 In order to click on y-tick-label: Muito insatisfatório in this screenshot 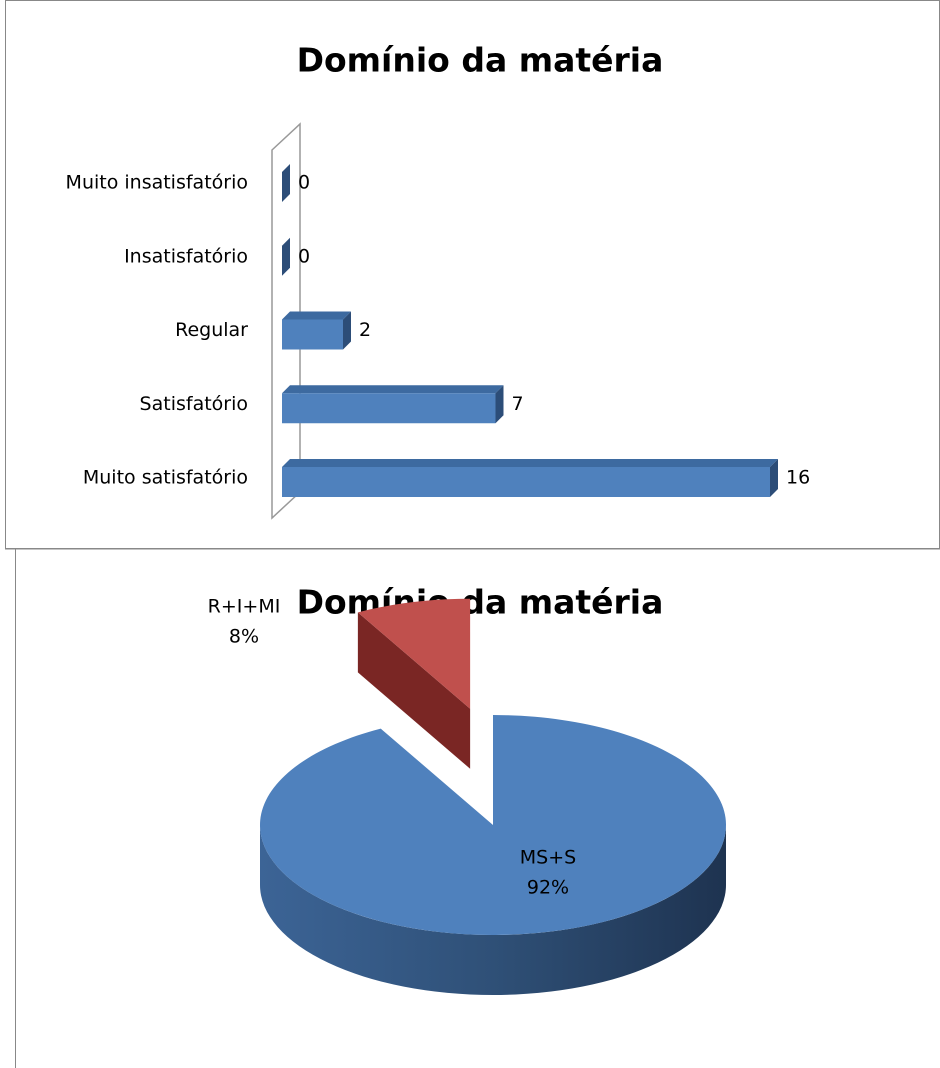, I will do `click(157, 183)`.